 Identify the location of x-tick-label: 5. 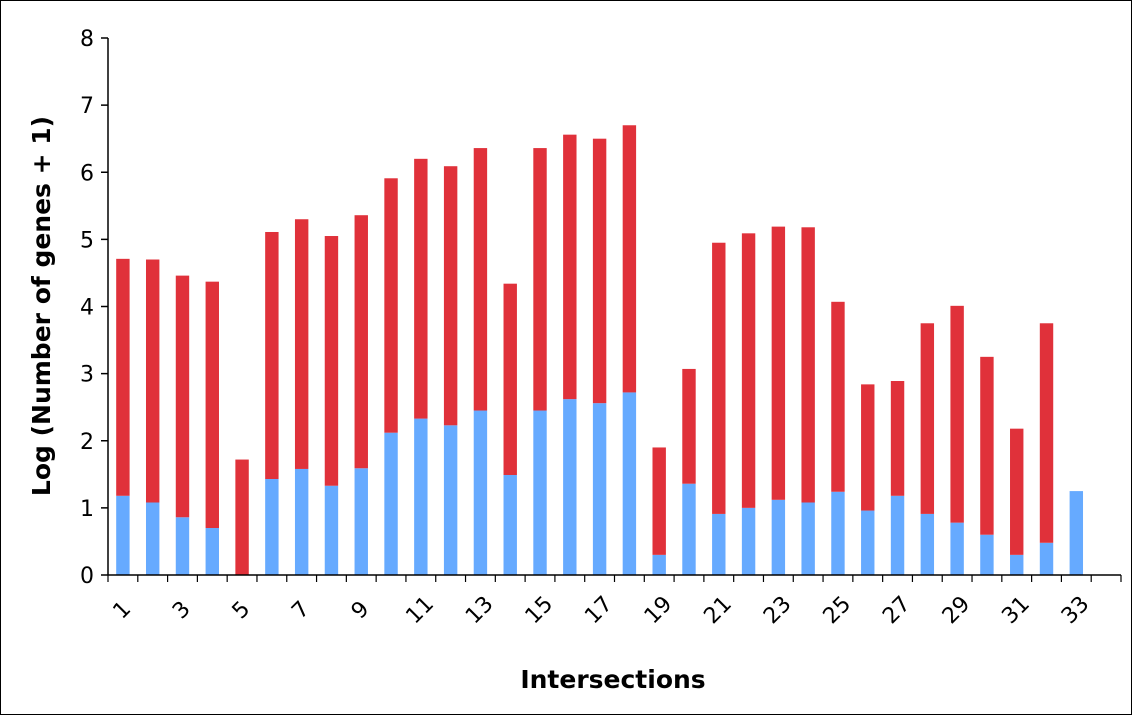
(242, 611).